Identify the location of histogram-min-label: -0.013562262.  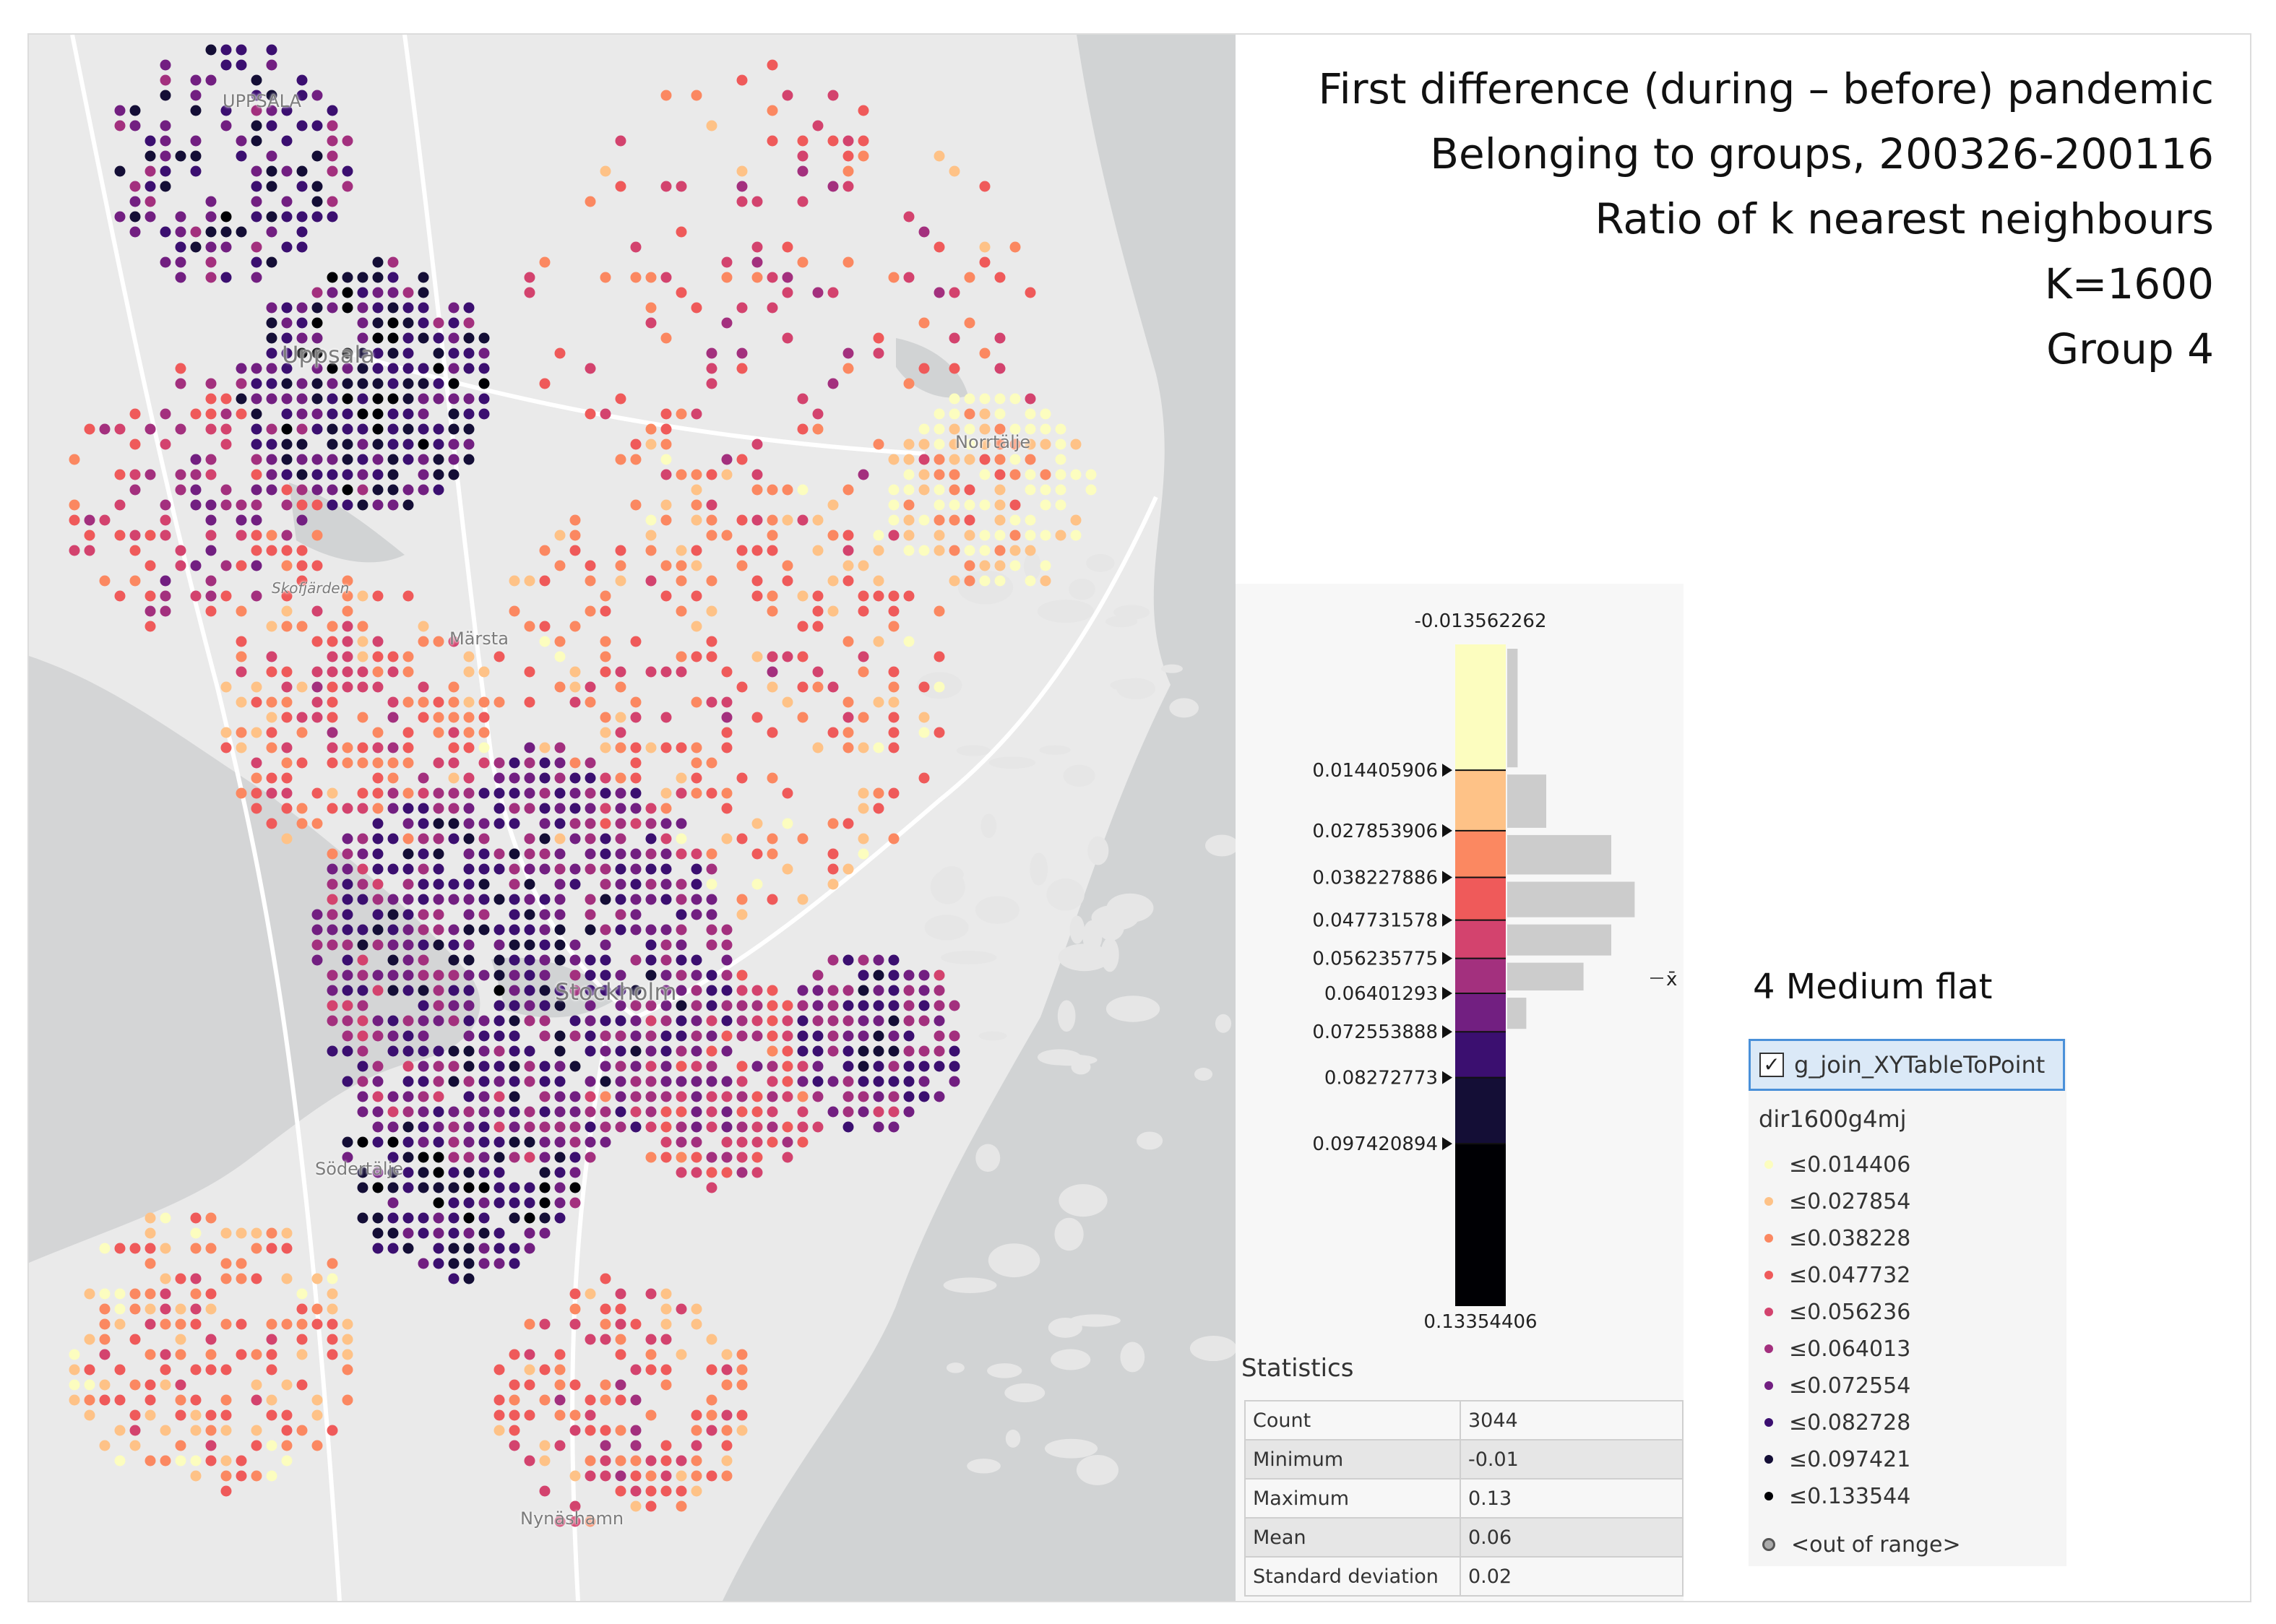
(1480, 621).